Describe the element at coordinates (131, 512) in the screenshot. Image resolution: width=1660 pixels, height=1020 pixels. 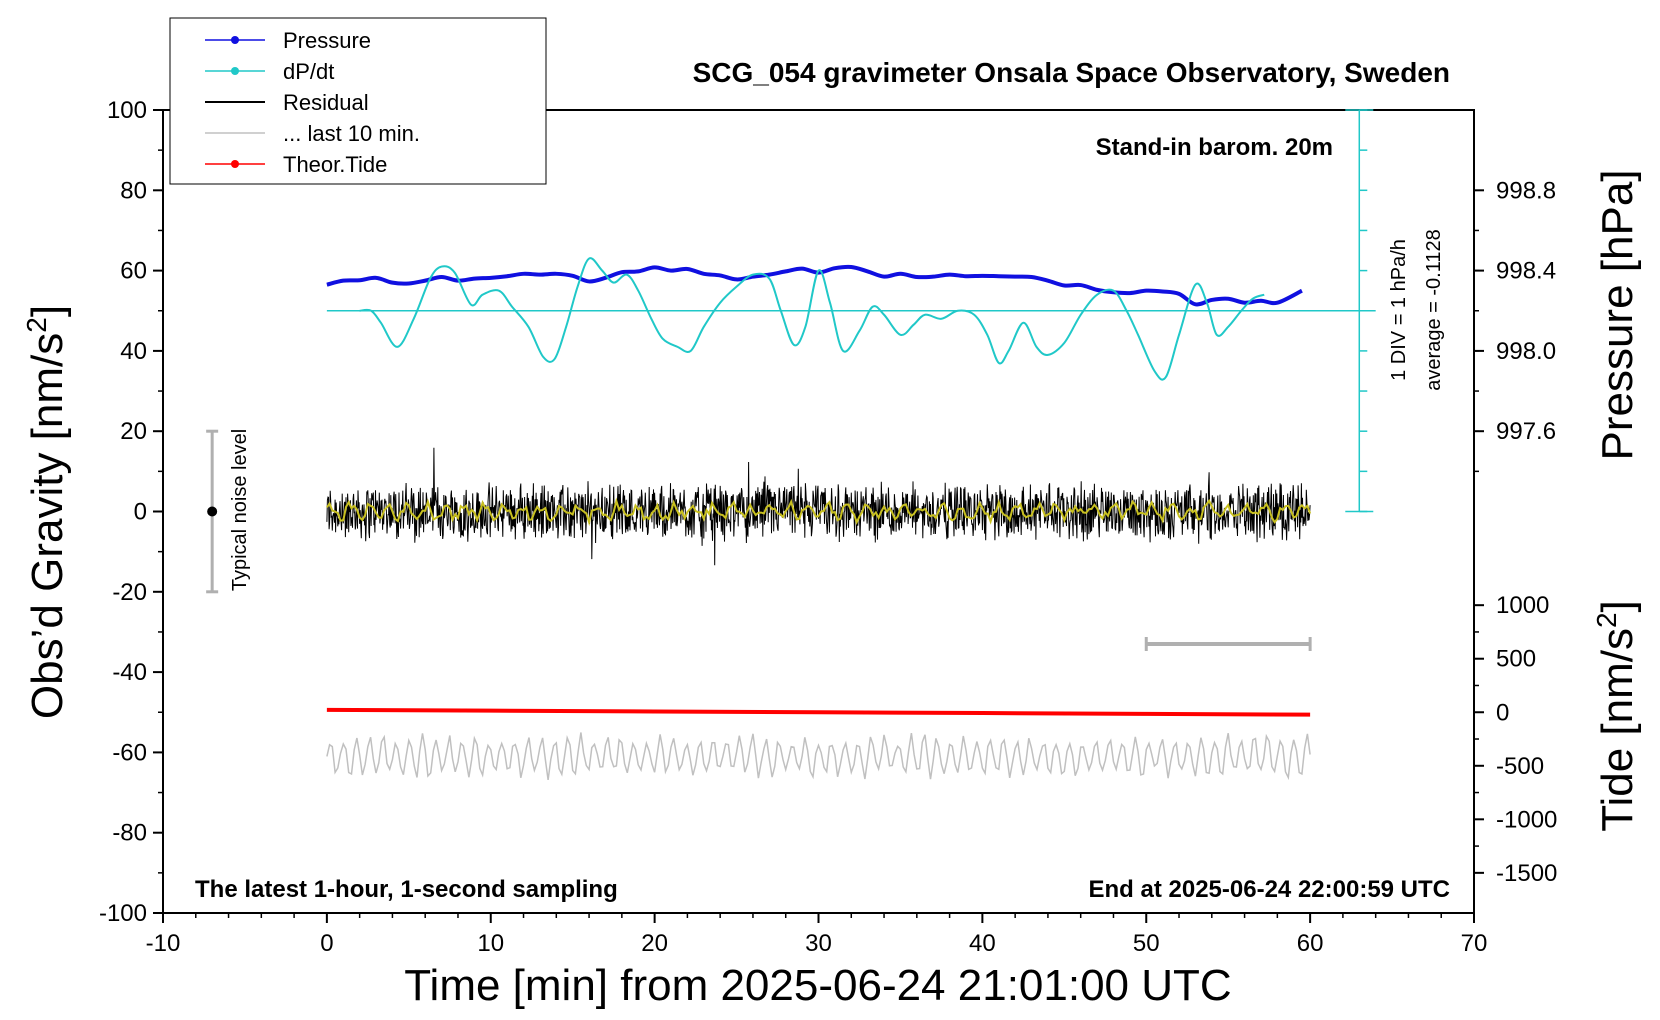
I see `y-axis-ticks: 100 80 60 40 20 0 -20 -40 -60 -80 -100` at that location.